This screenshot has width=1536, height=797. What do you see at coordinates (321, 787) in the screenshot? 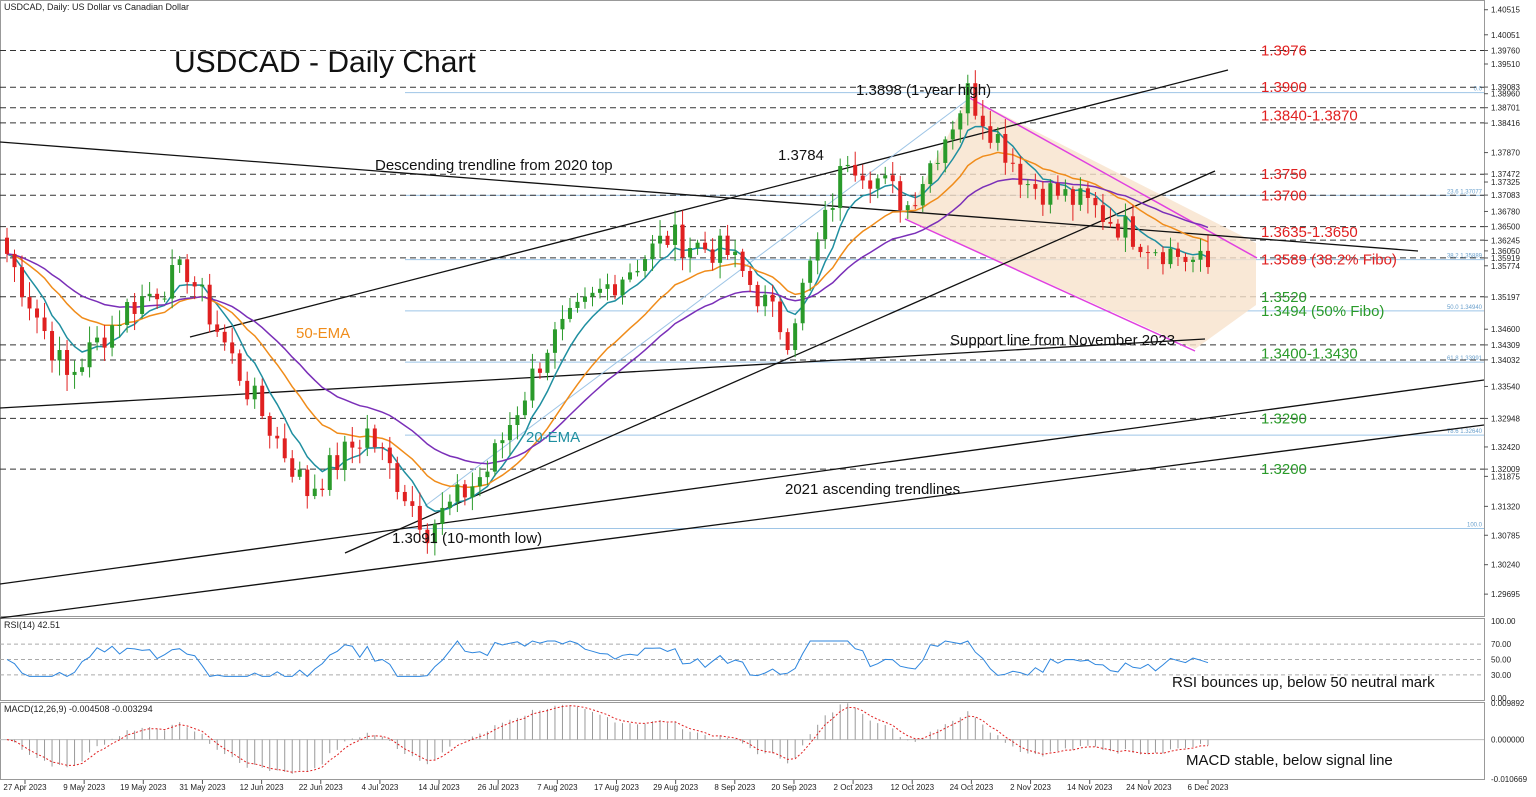
I see `x-tick-label: 22 Jun 2023` at bounding box center [321, 787].